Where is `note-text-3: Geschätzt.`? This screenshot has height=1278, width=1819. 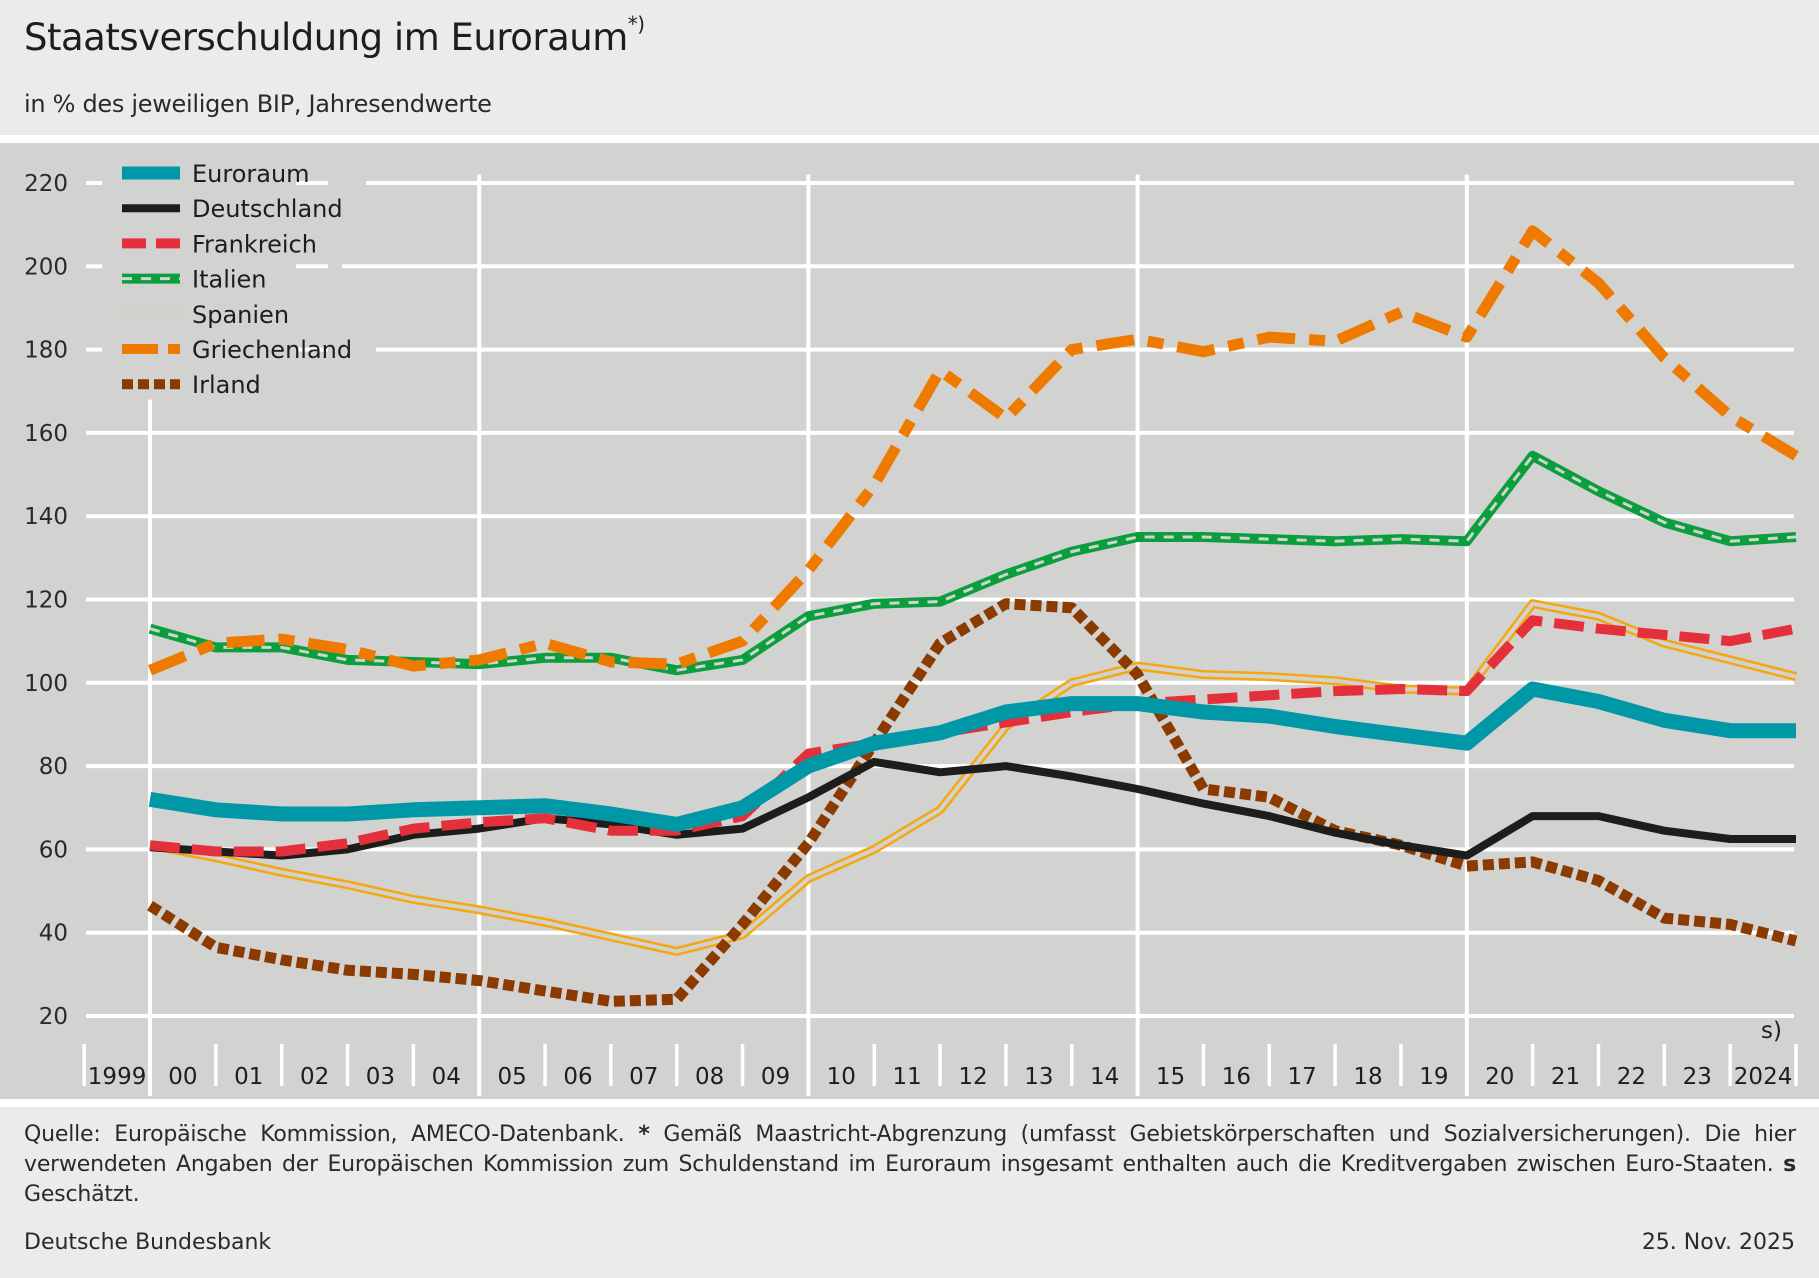
note-text-3: Geschätzt. is located at coordinates (82, 1194).